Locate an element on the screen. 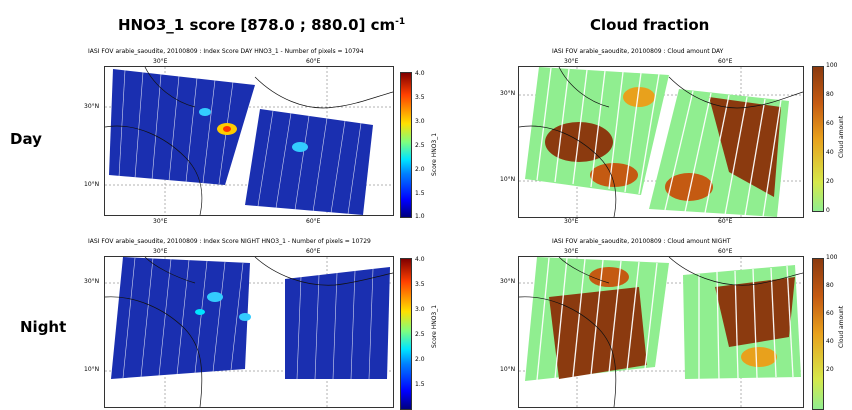 This screenshot has width=852, height=410. row-label-day: Day is located at coordinates (26, 139).